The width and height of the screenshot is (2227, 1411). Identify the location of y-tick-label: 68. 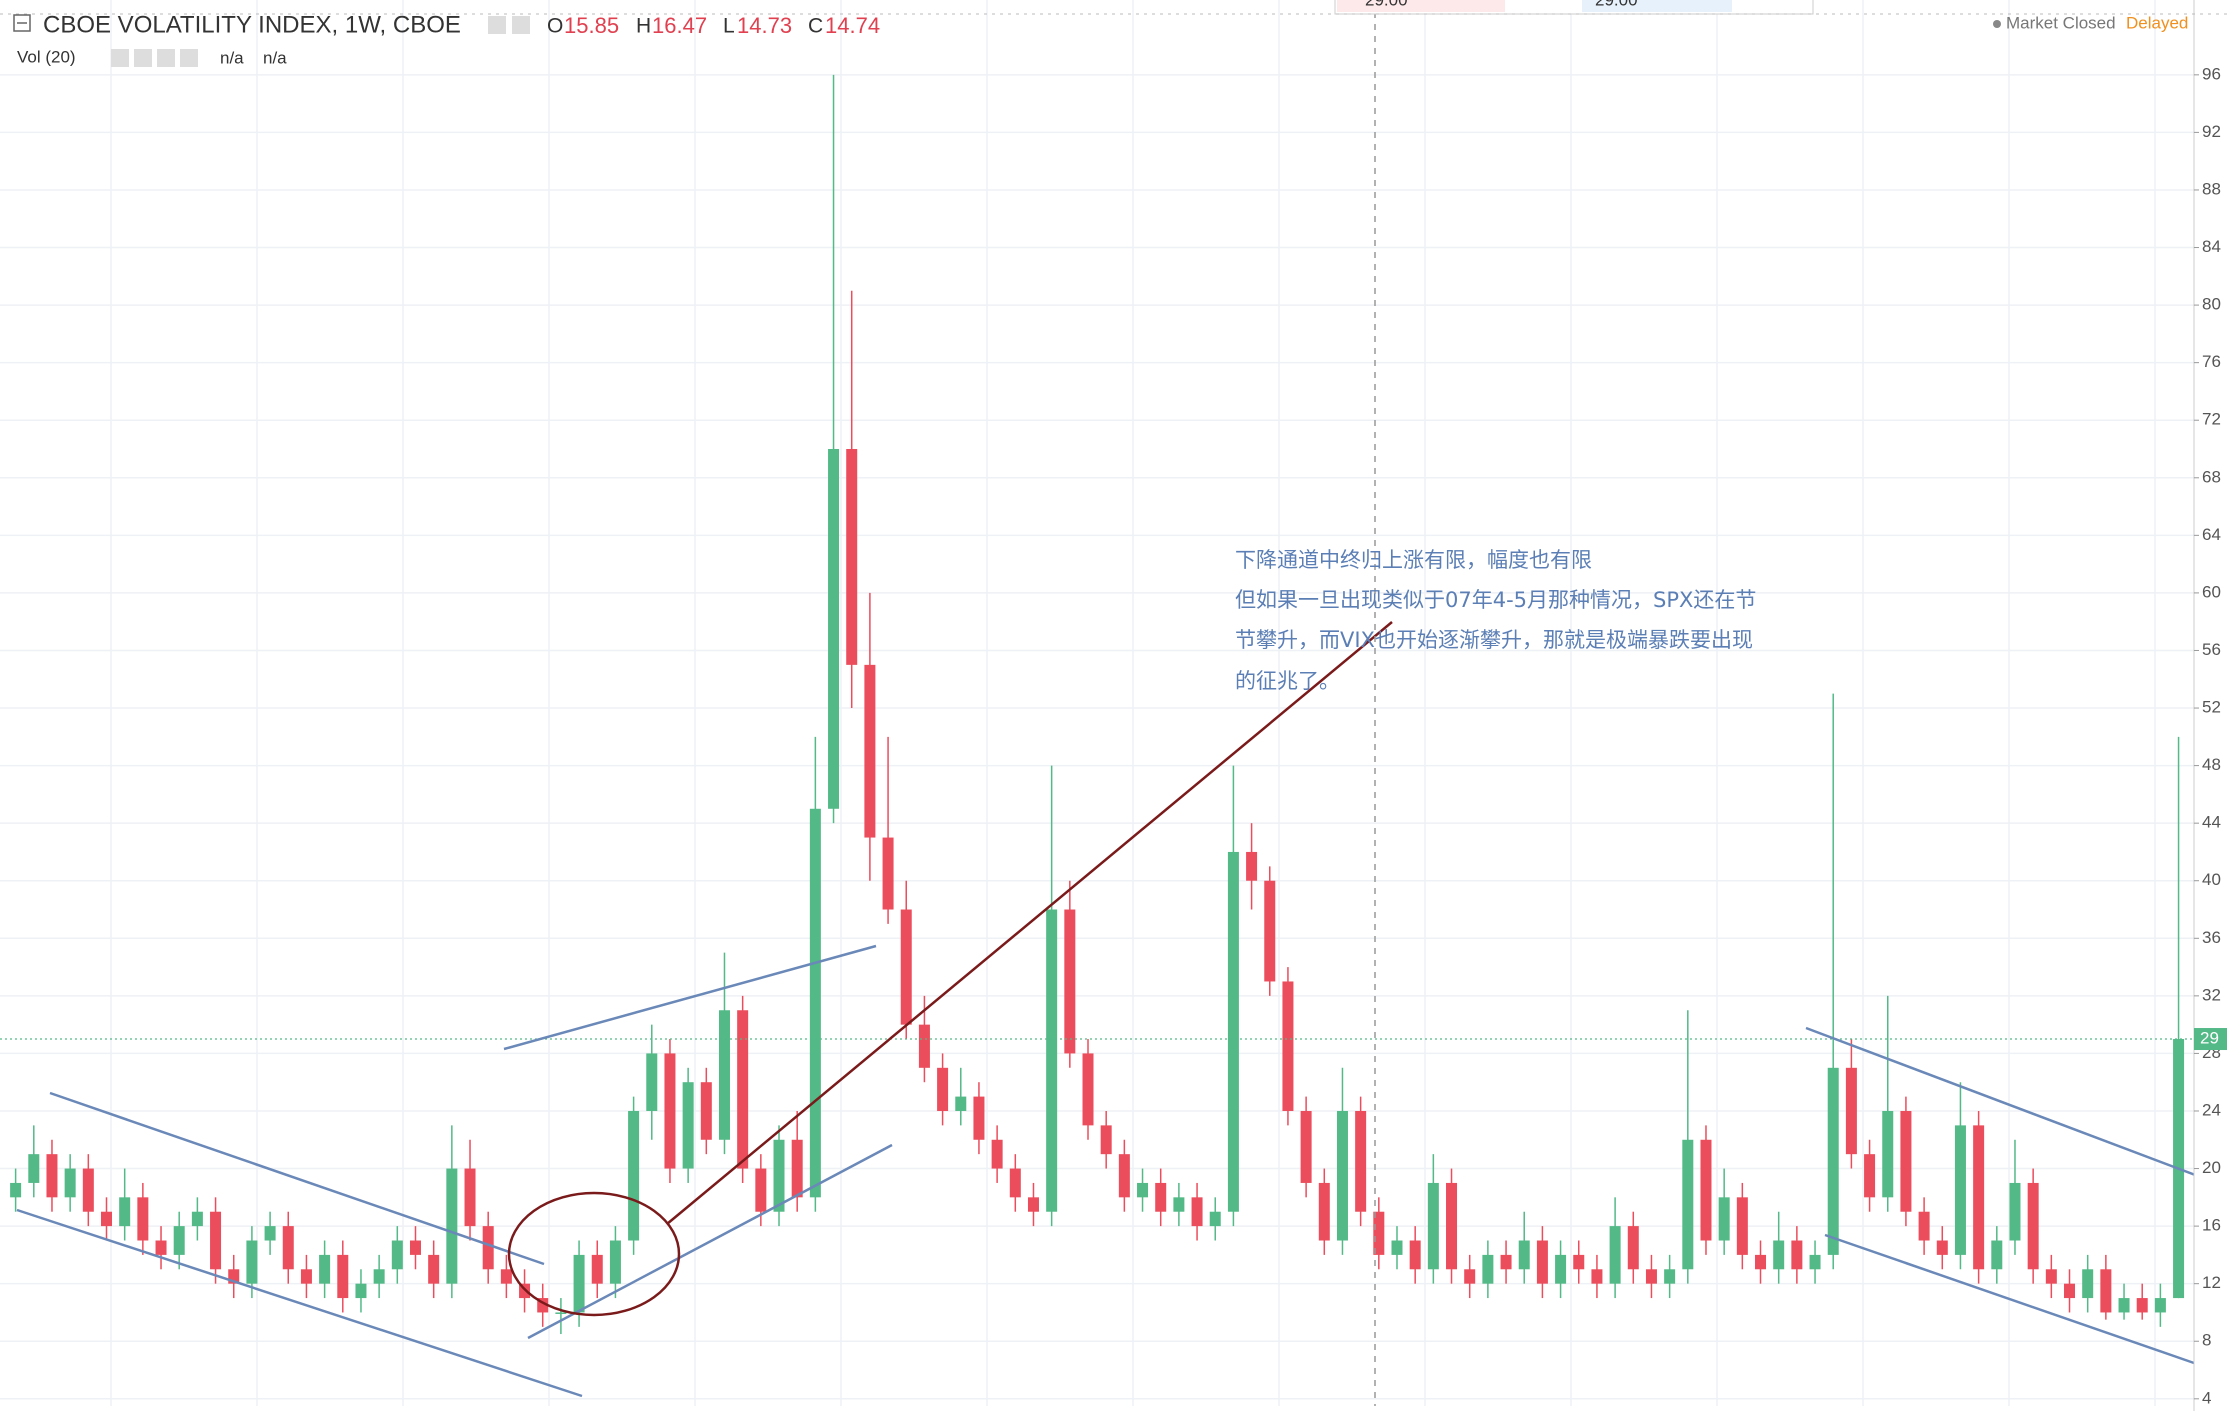
(2211, 476).